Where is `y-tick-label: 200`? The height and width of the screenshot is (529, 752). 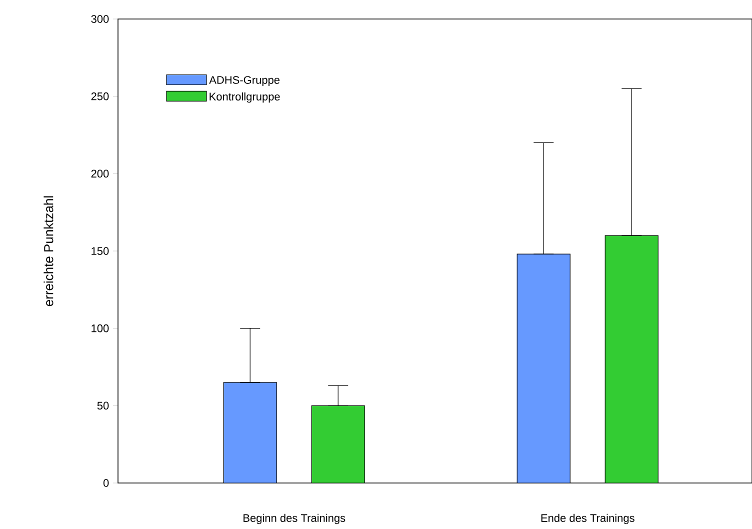
y-tick-label: 200 is located at coordinates (100, 174).